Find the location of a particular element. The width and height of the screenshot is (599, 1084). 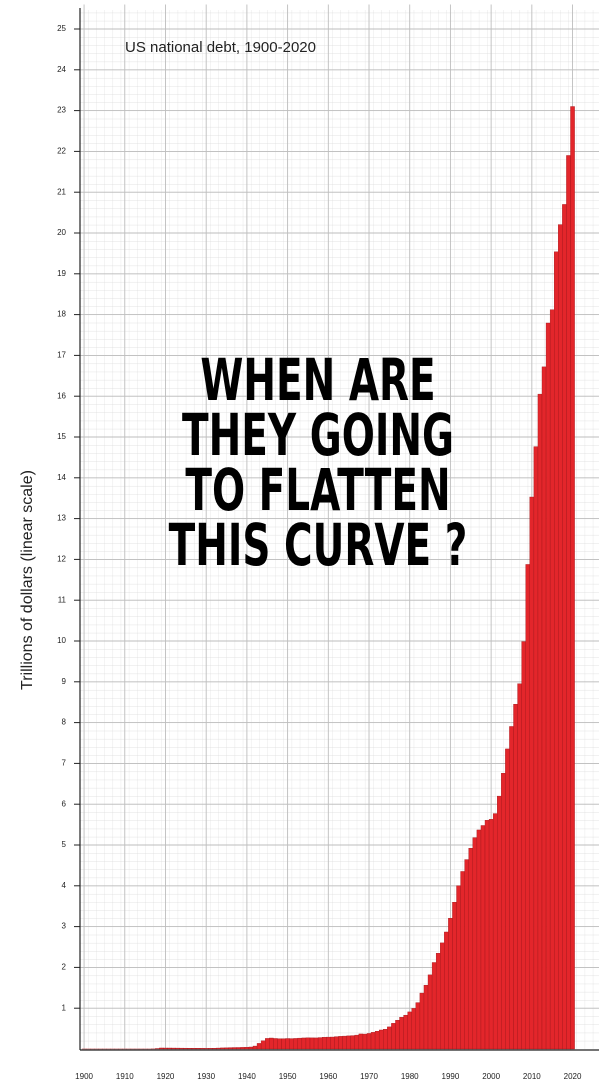

chart-title: US national debt, 1900-2020 is located at coordinates (220, 47).